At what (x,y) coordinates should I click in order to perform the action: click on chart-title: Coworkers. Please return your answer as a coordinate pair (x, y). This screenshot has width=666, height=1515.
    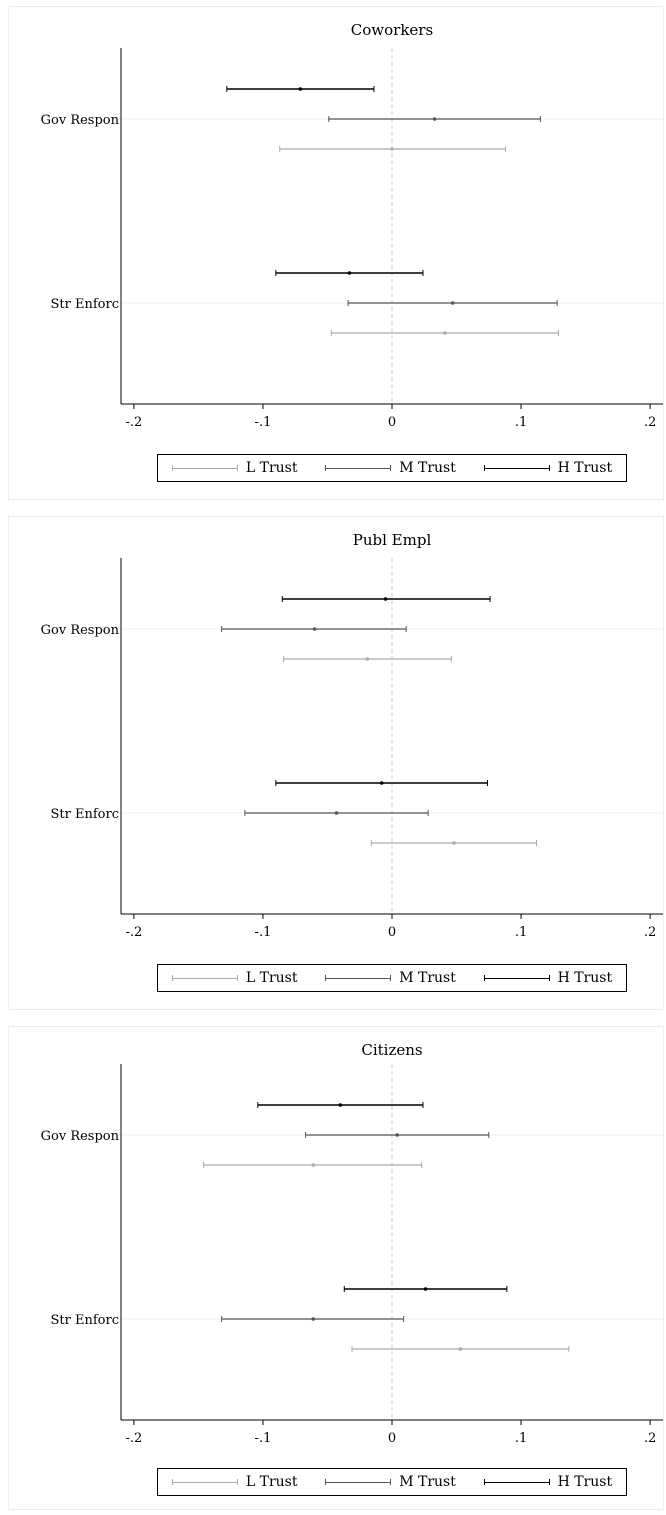
    Looking at the image, I should click on (392, 30).